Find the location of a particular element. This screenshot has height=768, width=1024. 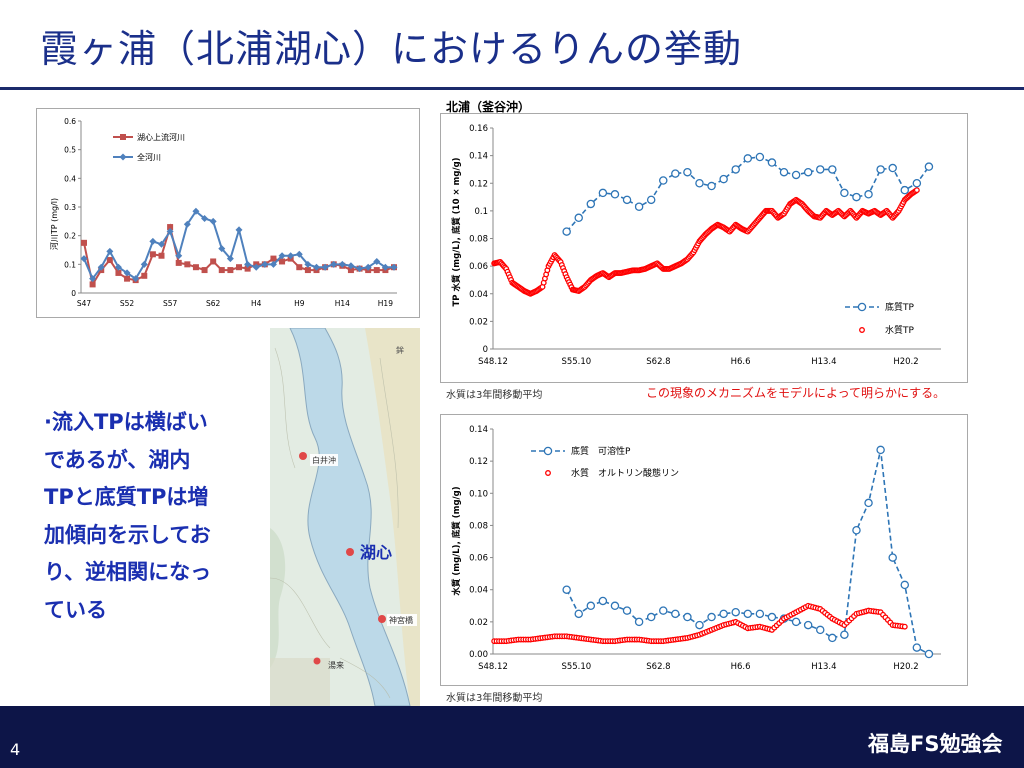

title-divider is located at coordinates (512, 88).